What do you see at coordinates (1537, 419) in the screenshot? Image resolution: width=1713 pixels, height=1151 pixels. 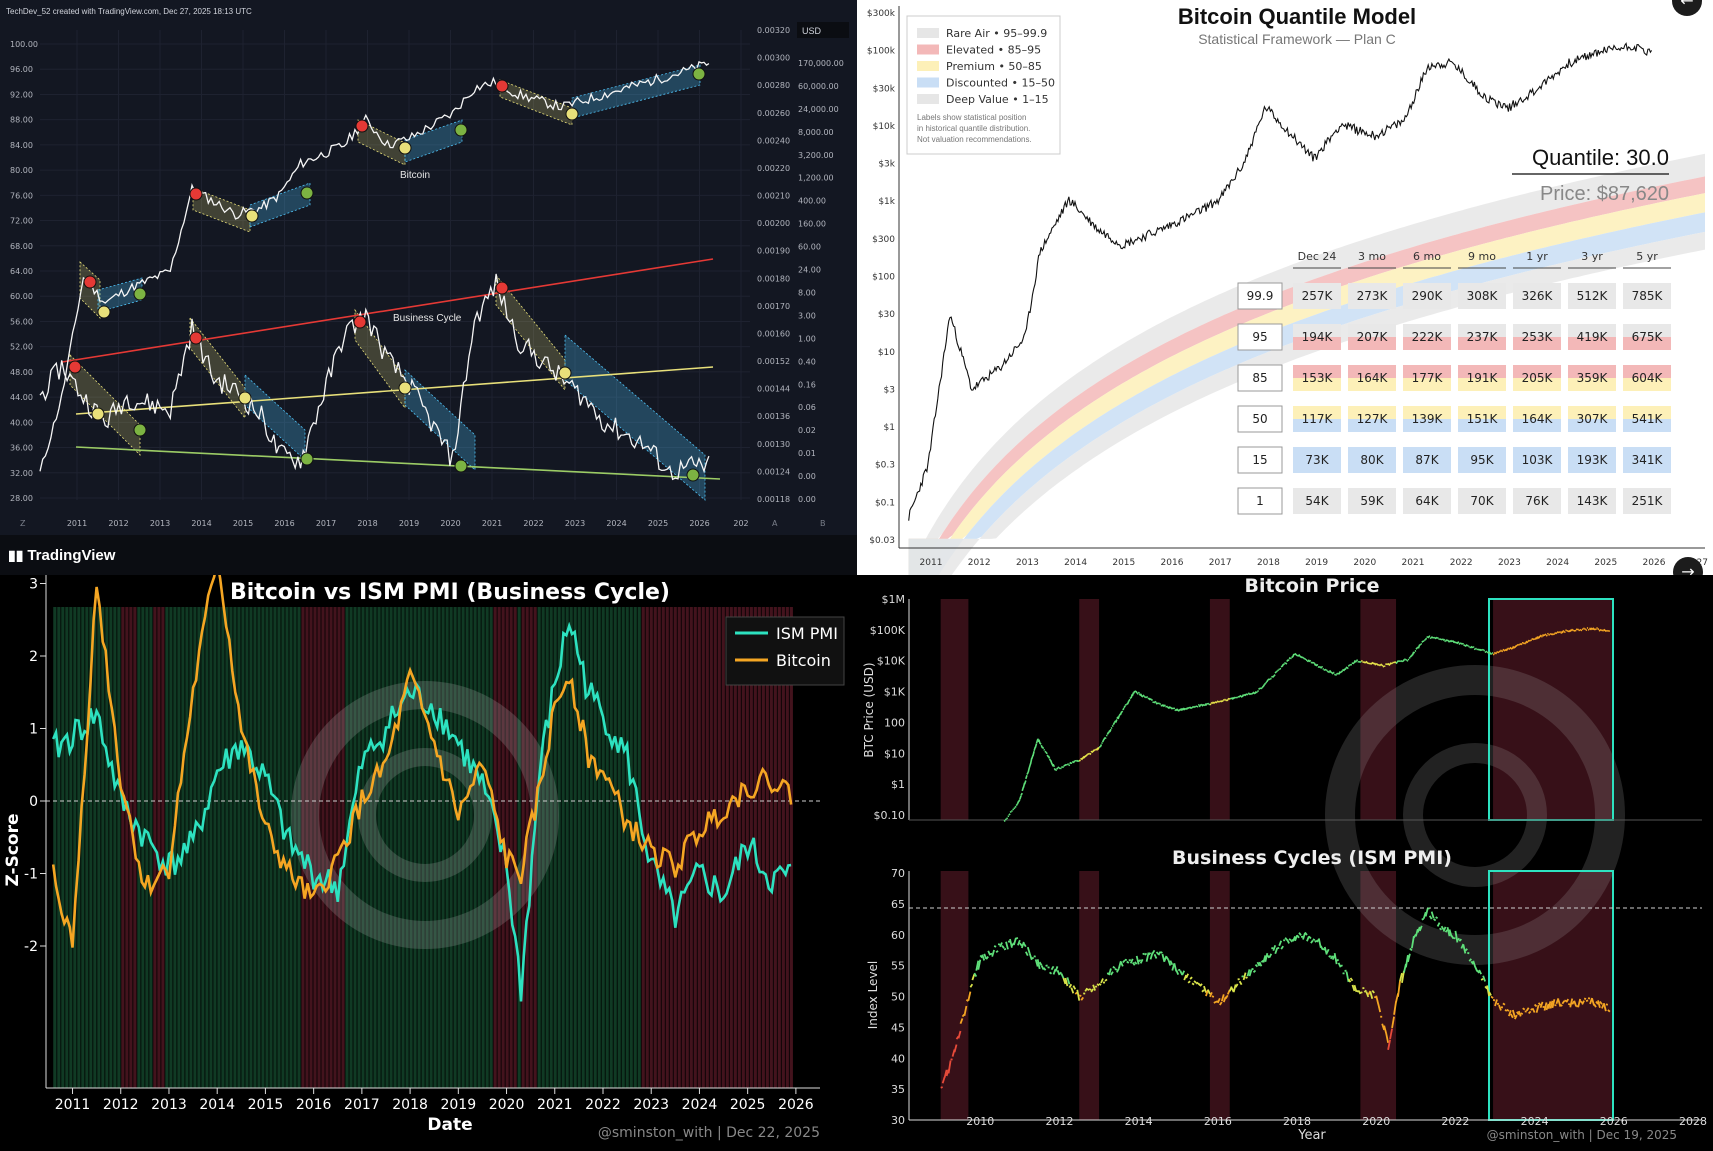 I see `table-cell: 164K` at bounding box center [1537, 419].